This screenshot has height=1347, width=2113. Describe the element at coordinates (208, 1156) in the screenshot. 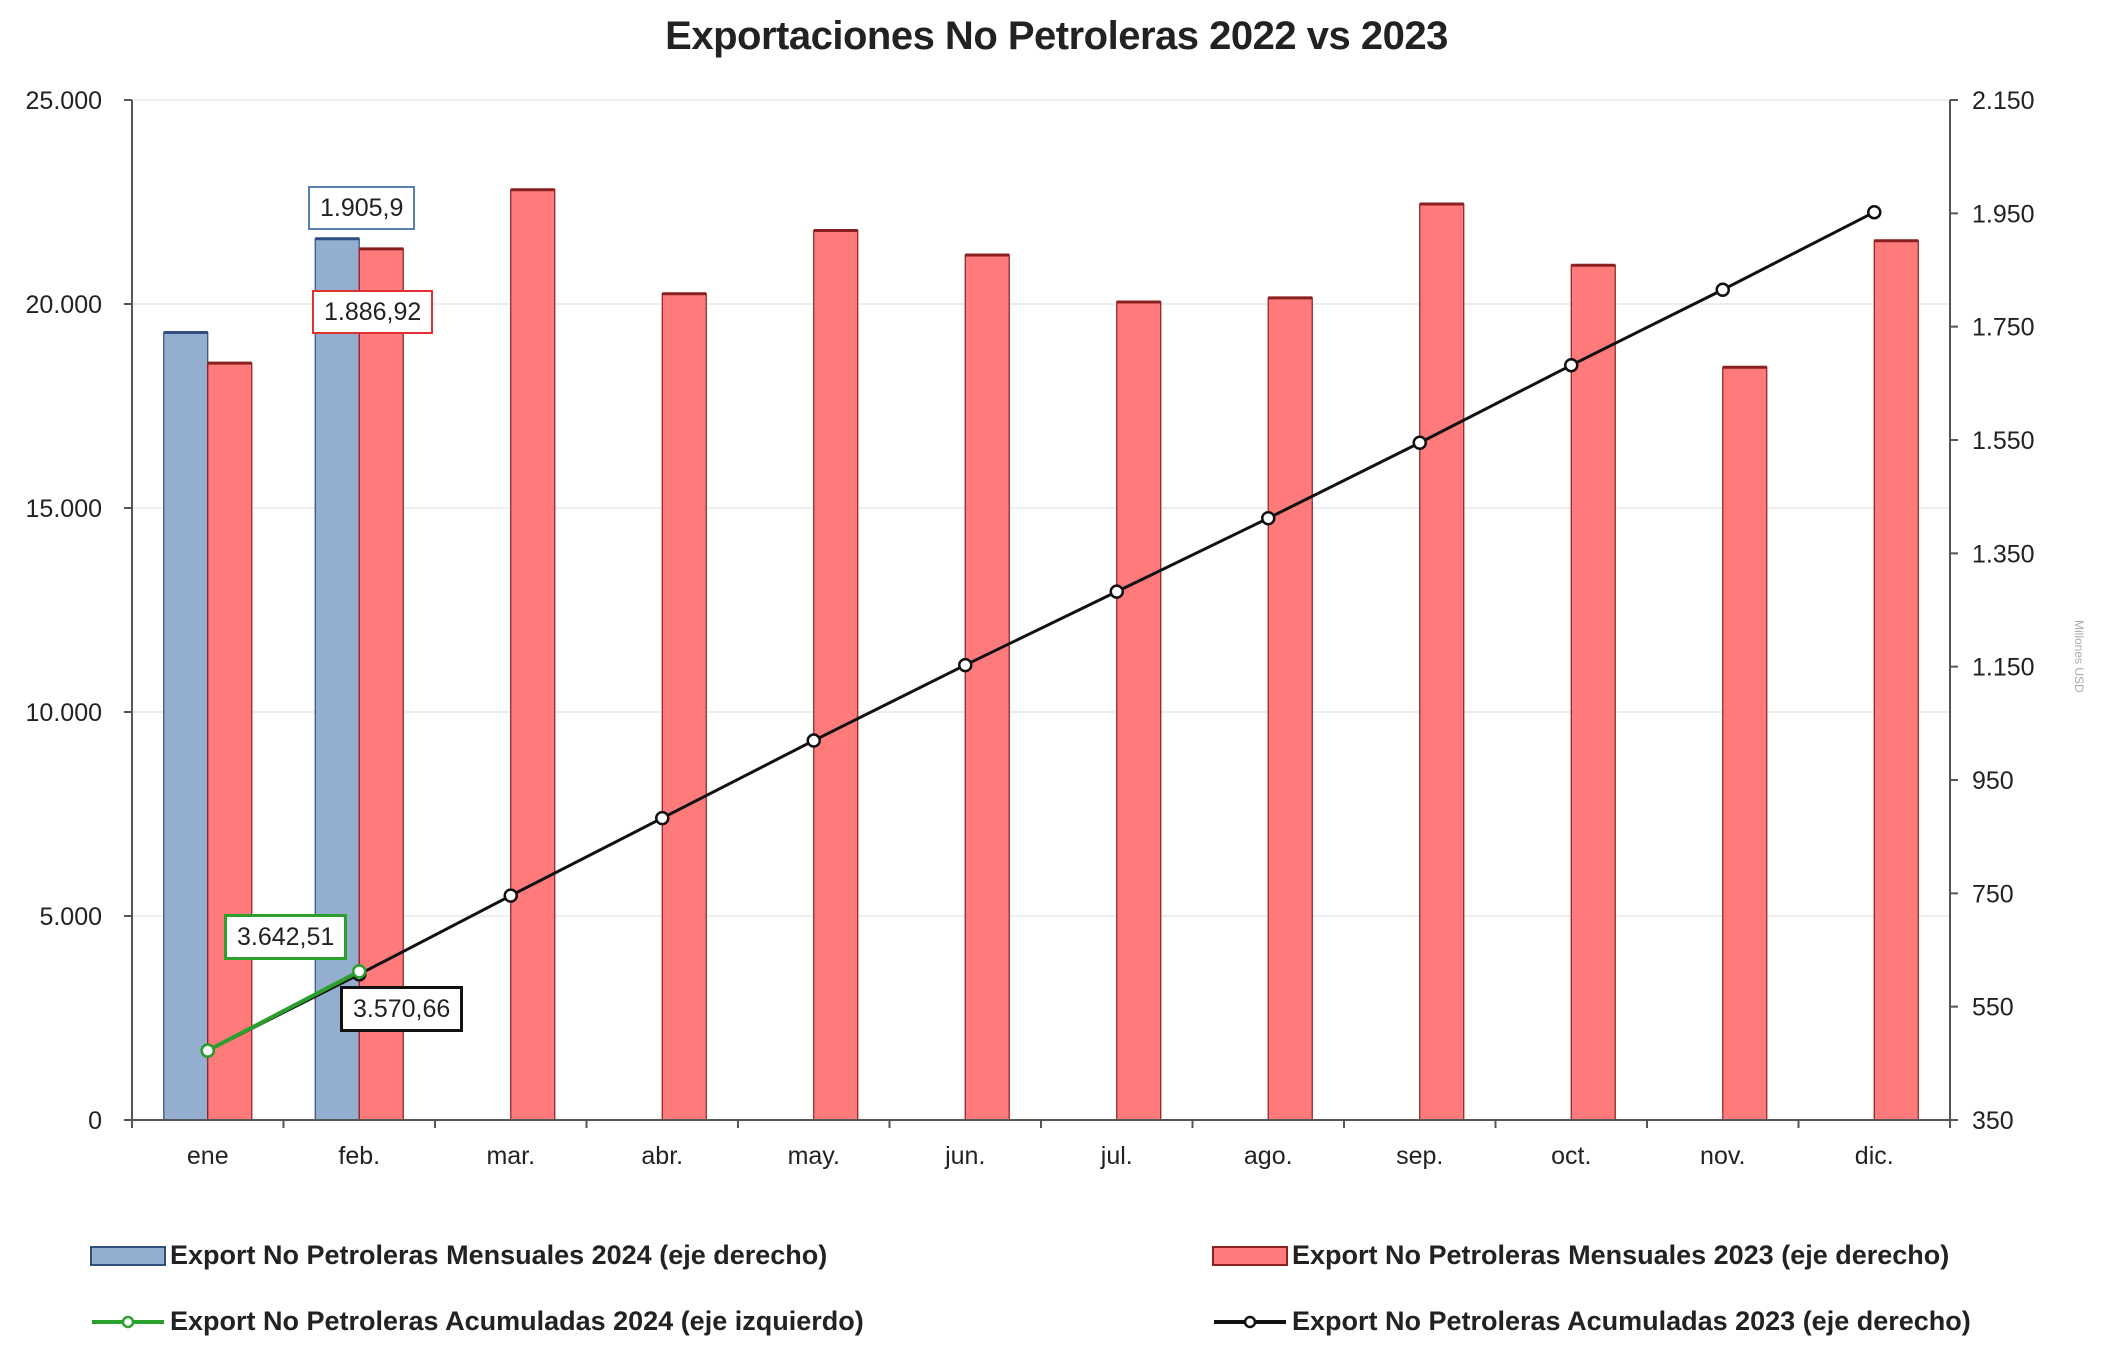

I see `x-axis-category-label: ene` at that location.